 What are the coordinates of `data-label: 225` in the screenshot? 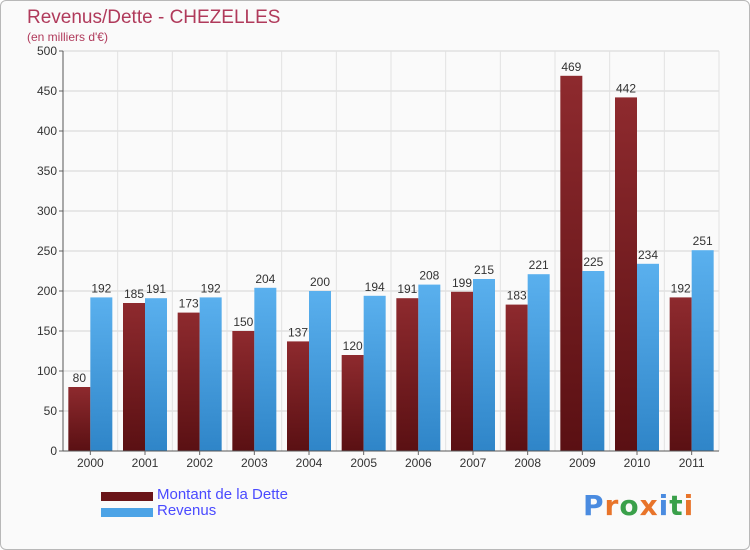 It's located at (593, 262).